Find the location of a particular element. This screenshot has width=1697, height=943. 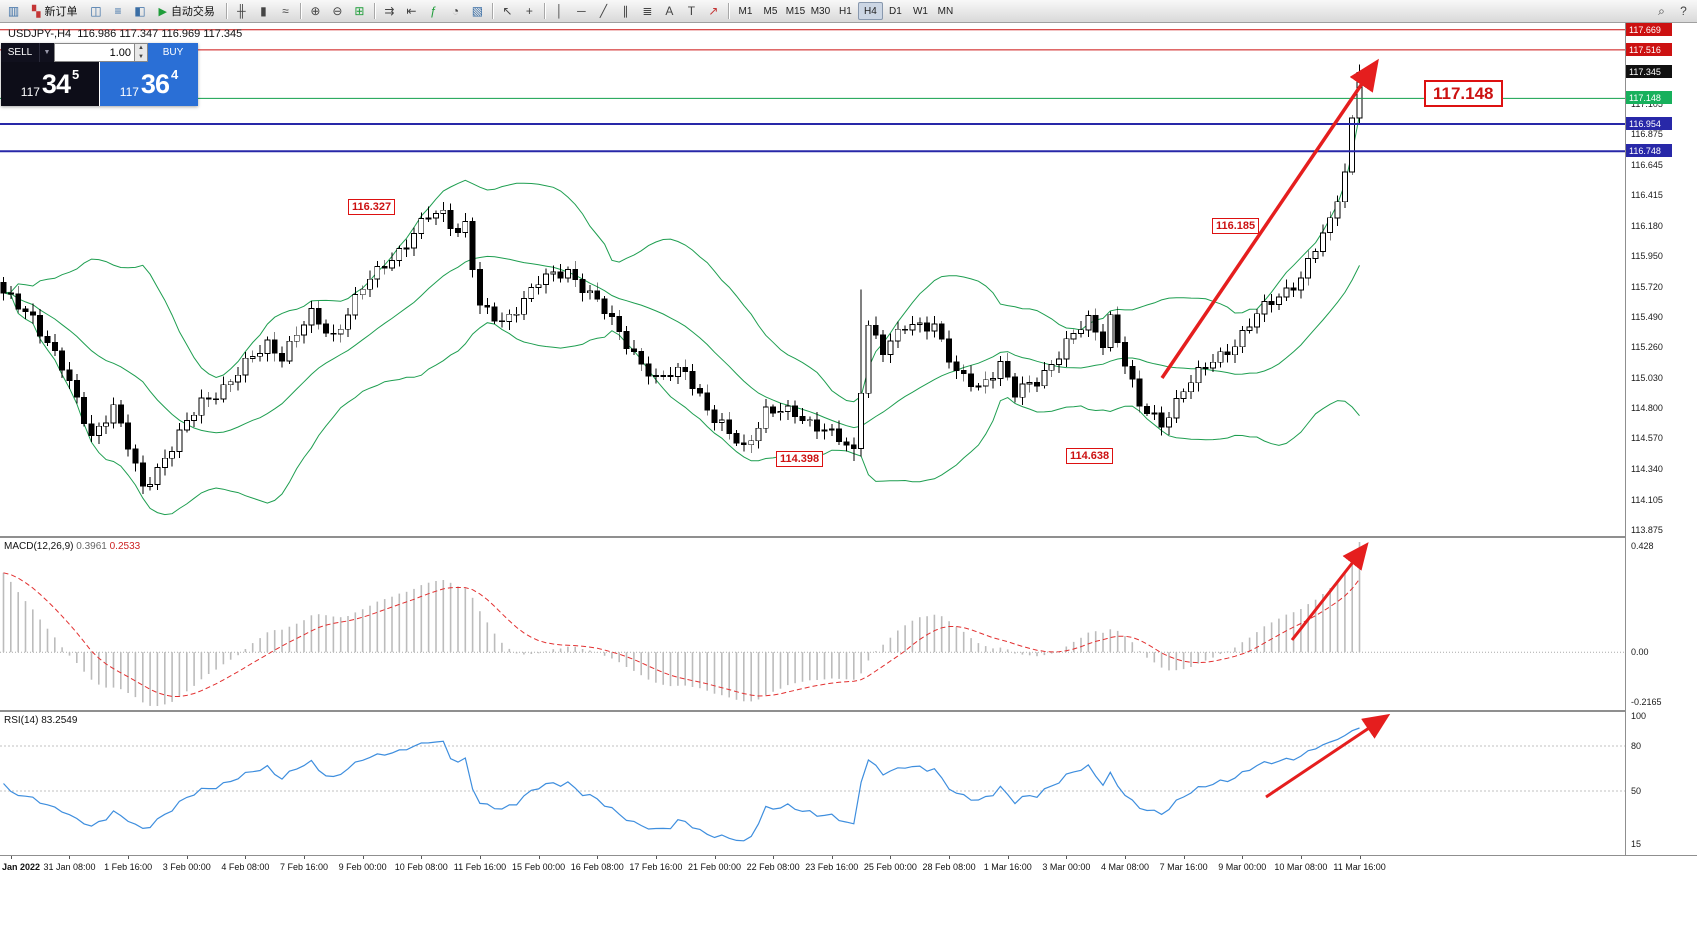

market-watch-icon: ≡ is located at coordinates (118, 11).